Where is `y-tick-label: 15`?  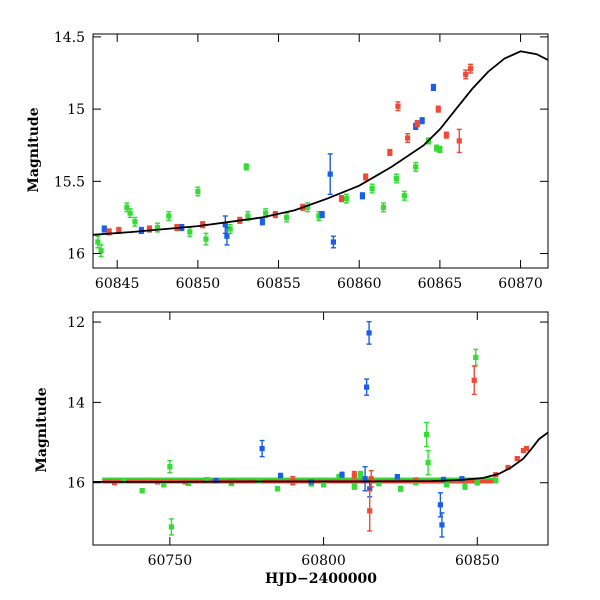 y-tick-label: 15 is located at coordinates (76, 110).